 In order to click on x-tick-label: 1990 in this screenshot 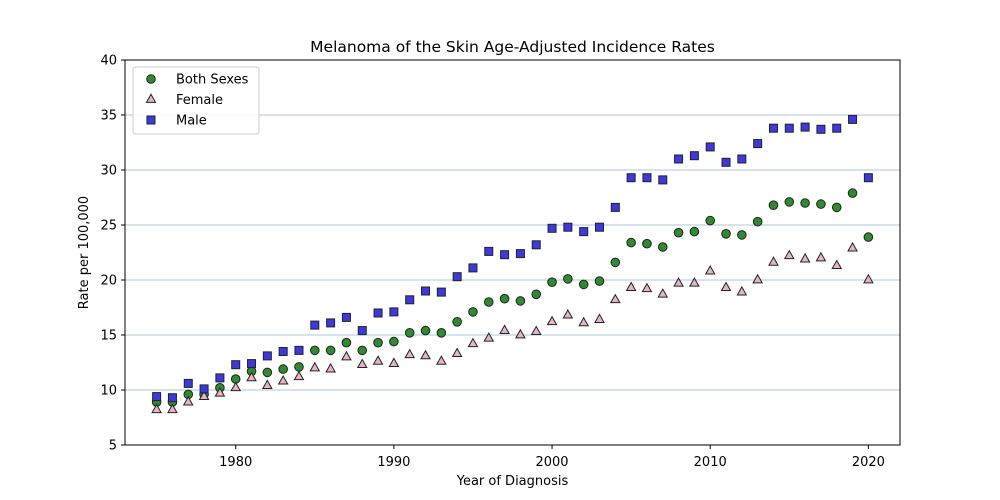, I will do `click(393, 462)`.